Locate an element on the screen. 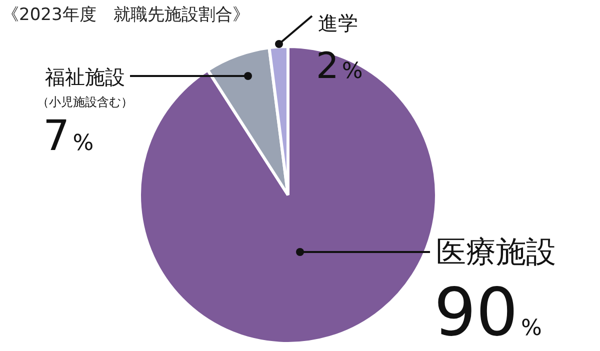 This screenshot has height=351, width=600. text: （小児施設含む） is located at coordinates (85, 102).